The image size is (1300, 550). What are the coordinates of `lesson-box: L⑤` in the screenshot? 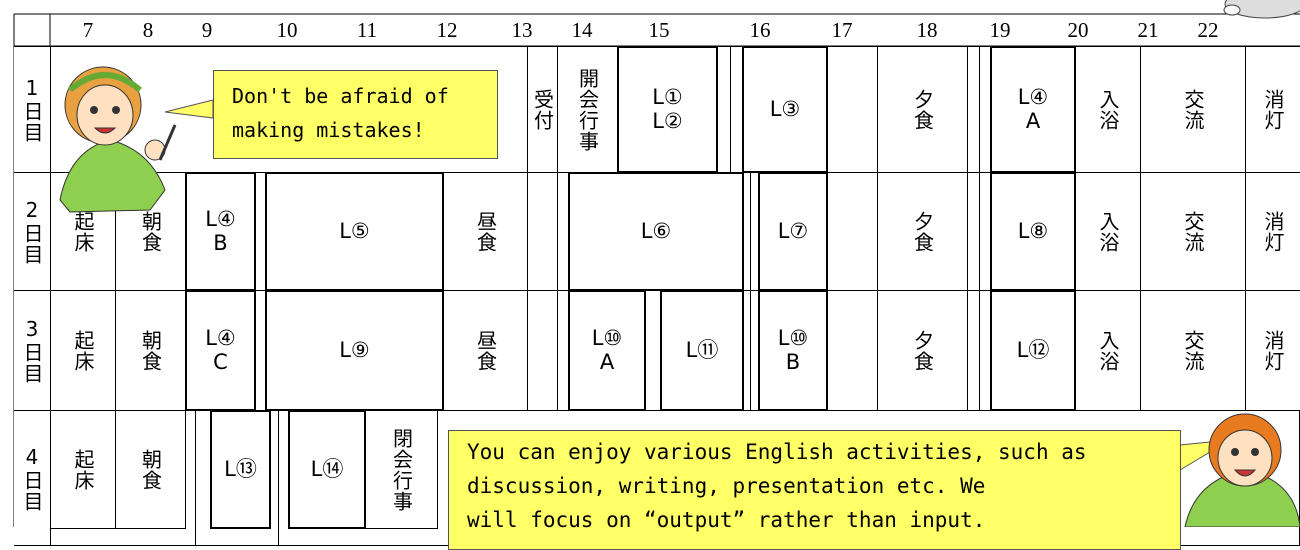 It's located at (354, 231).